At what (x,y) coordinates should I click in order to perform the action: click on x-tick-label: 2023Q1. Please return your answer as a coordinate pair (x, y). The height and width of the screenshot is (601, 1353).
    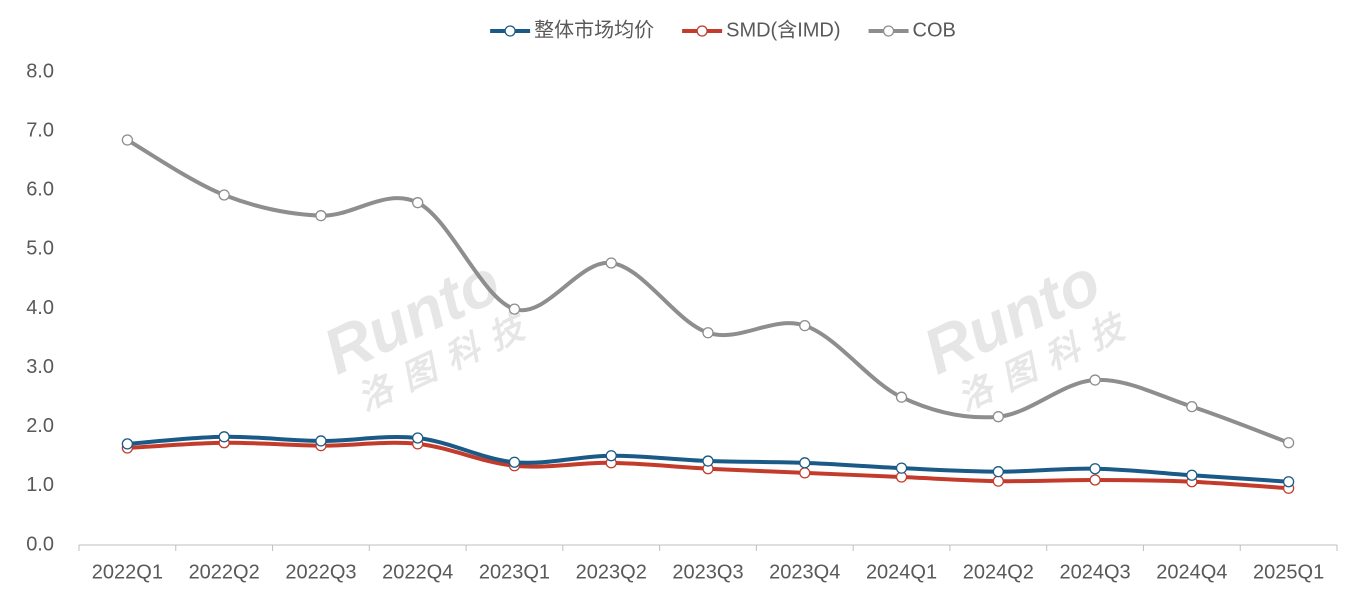
    Looking at the image, I should click on (514, 572).